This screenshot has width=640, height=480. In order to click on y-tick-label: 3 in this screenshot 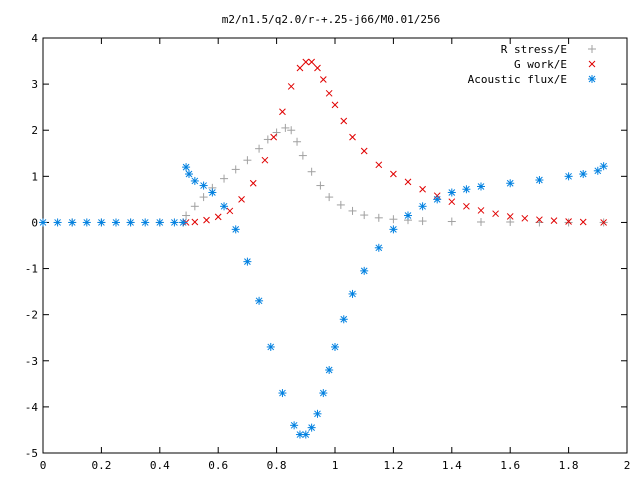, I will do `click(34, 84)`.